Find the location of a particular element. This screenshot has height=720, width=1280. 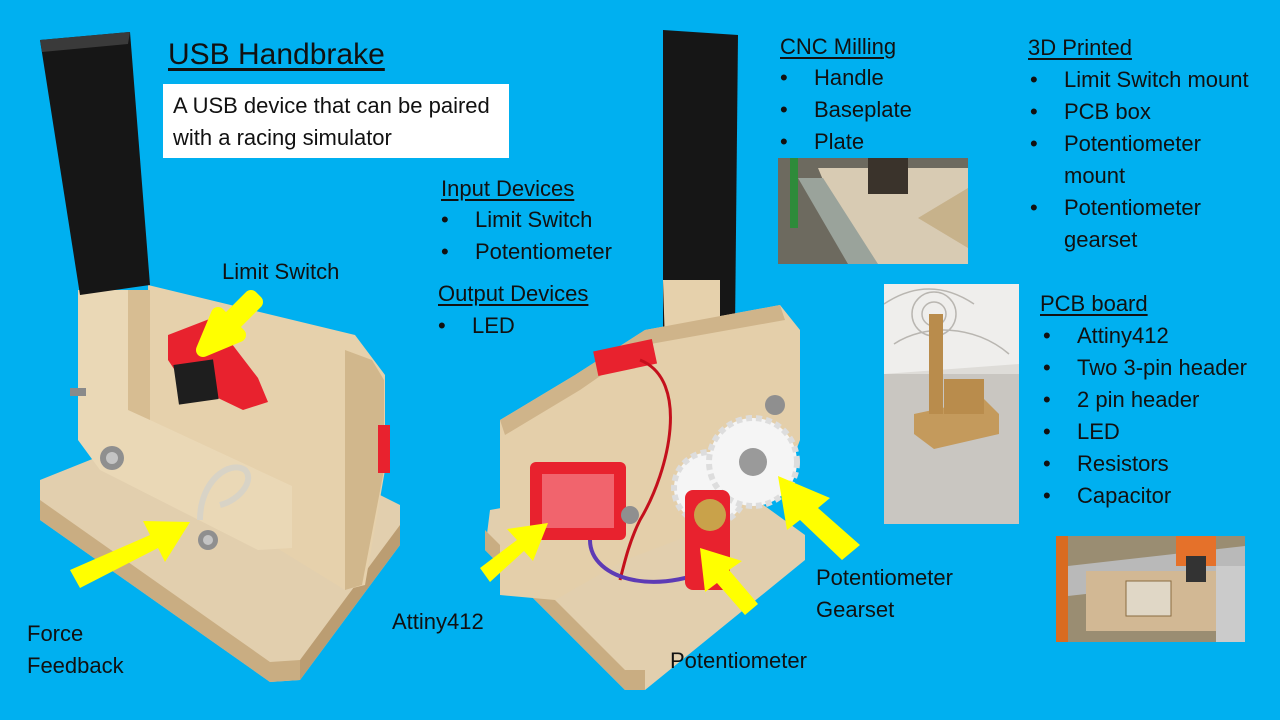

cnc-milling-photo is located at coordinates (873, 211).